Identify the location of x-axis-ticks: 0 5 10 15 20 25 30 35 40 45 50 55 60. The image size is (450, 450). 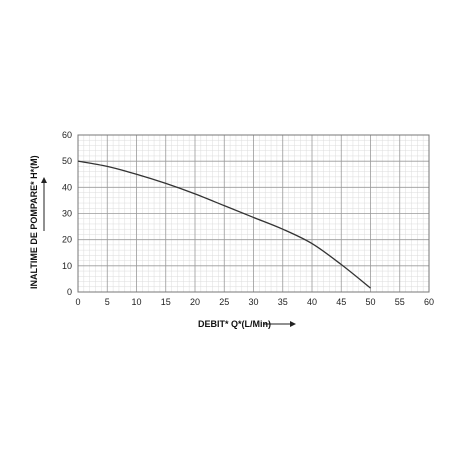
(254, 302).